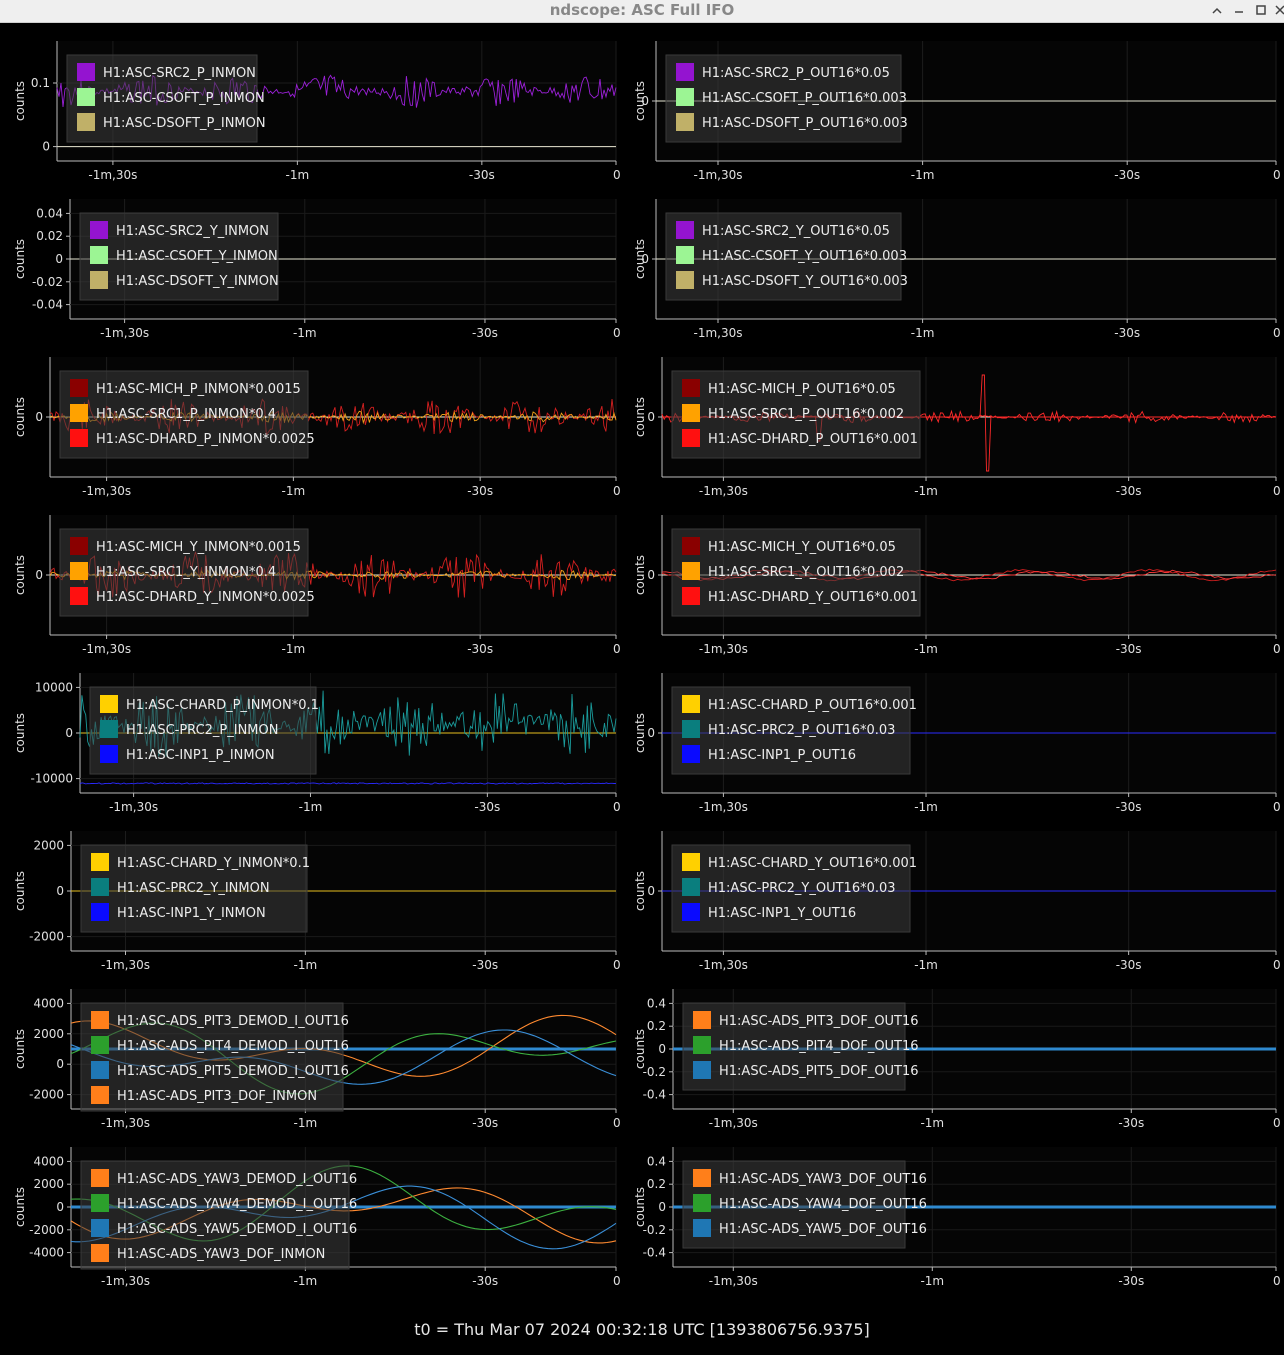 This screenshot has width=1284, height=1355. Describe the element at coordinates (224, 1178) in the screenshot. I see `legend-item: H1:ASC-ADS_YAW3_DEMOD_I_OUT16` at that location.